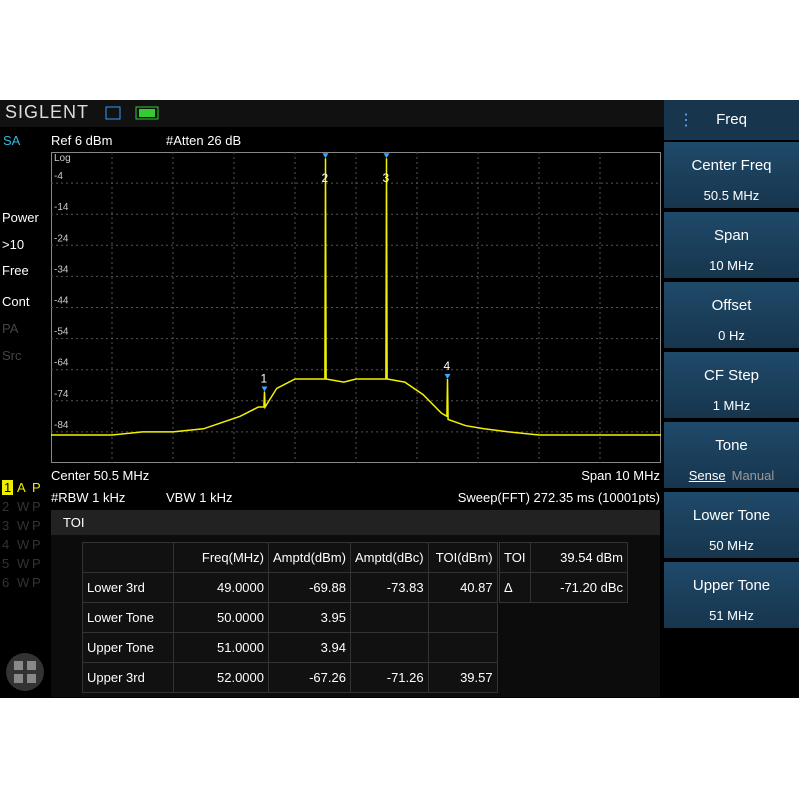 Image resolution: width=799 pixels, height=799 pixels. Describe the element at coordinates (10, 328) in the screenshot. I see `status-item: PA` at that location.